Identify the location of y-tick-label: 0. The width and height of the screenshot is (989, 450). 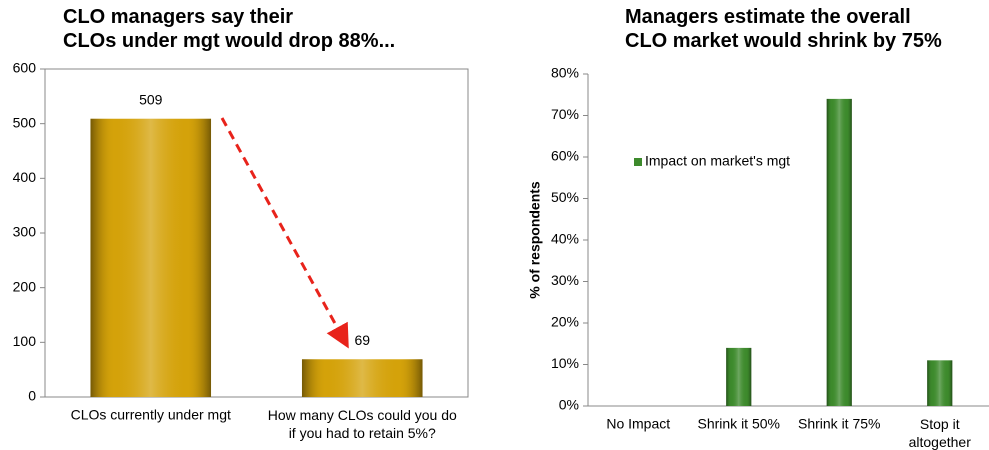
(32, 396).